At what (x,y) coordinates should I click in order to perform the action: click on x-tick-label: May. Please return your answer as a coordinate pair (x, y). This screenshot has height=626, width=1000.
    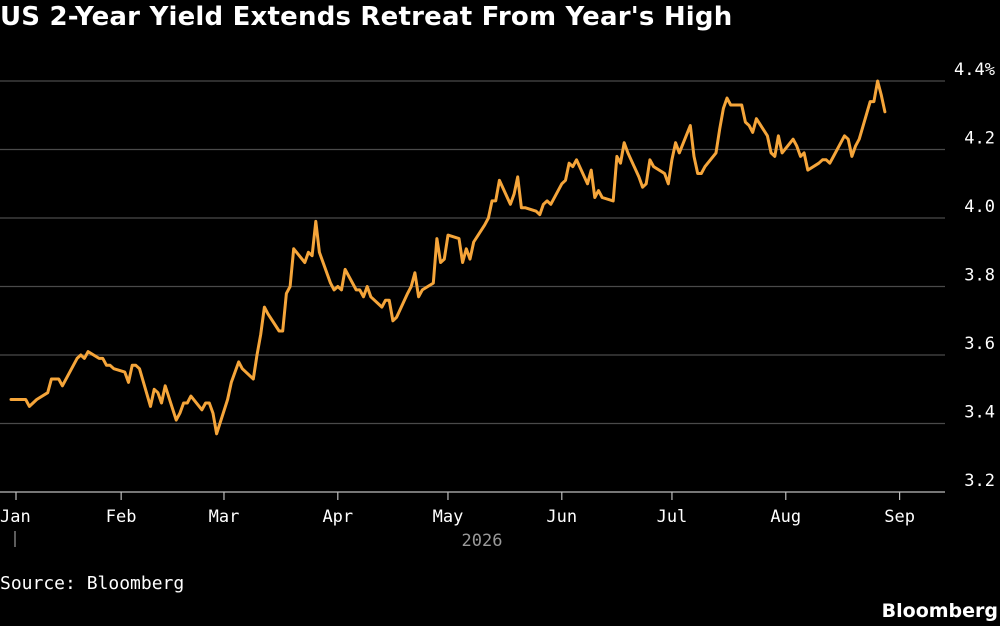
    Looking at the image, I should click on (448, 517).